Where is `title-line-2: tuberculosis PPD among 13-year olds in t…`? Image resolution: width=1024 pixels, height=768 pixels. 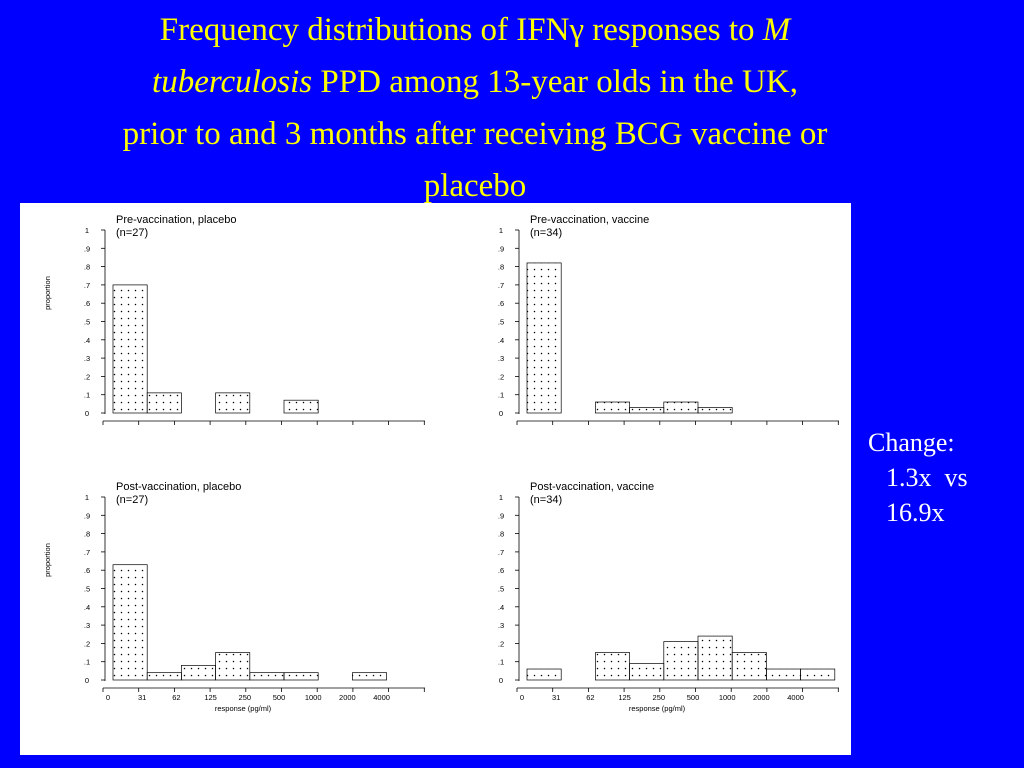
title-line-2: tuberculosis PPD among 13-year olds in t… is located at coordinates (475, 82).